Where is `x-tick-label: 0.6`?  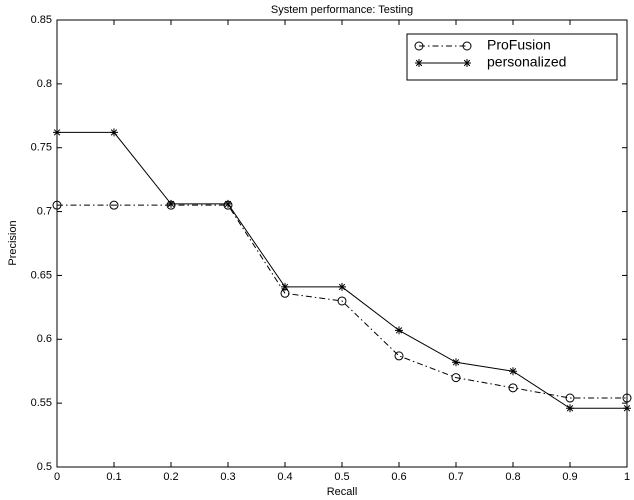 x-tick-label: 0.6 is located at coordinates (398, 477).